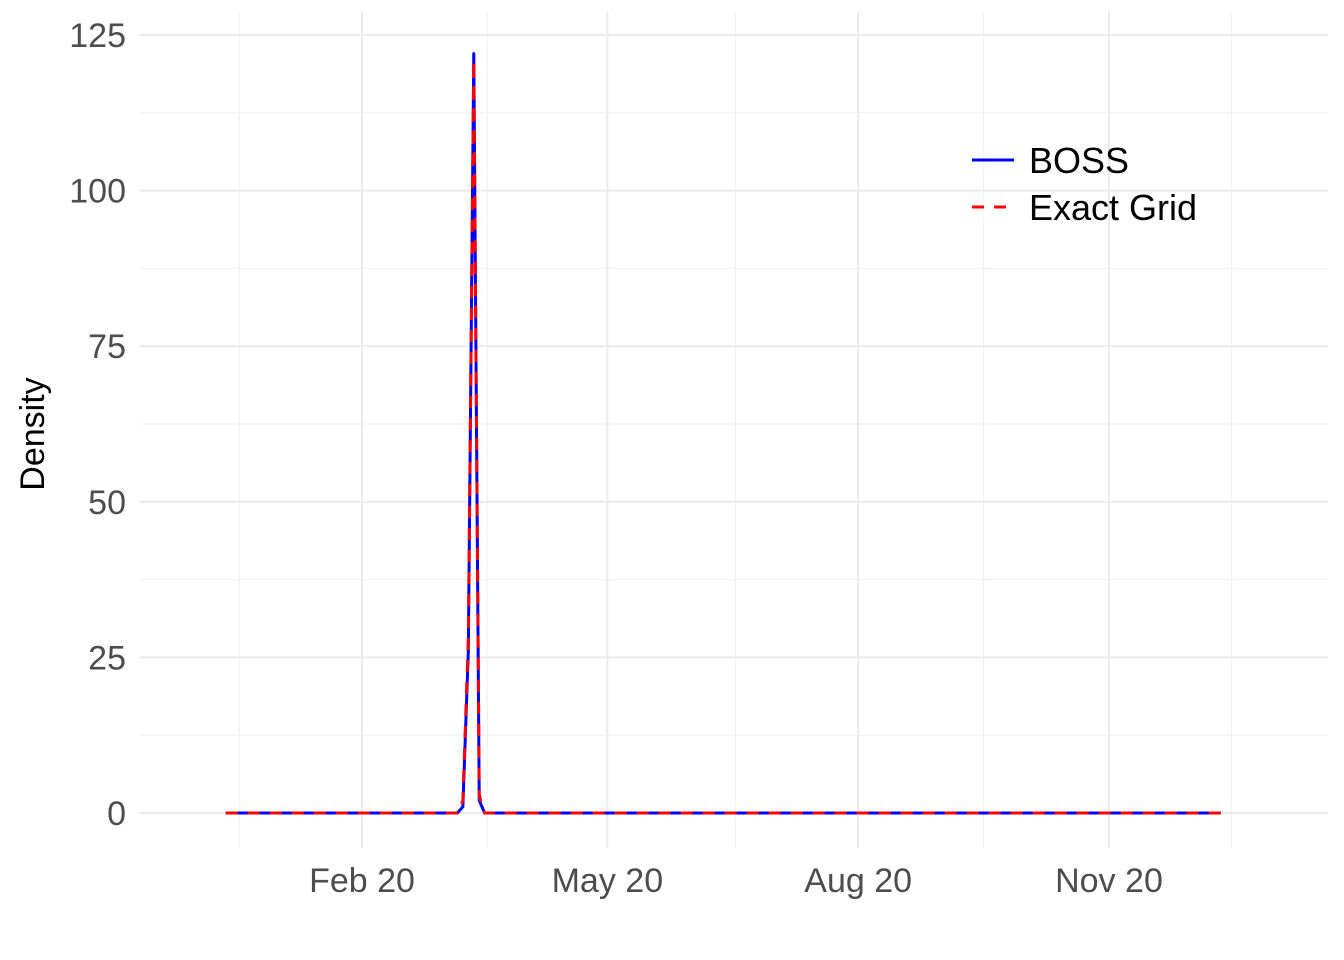  What do you see at coordinates (1079, 160) in the screenshot?
I see `legend-label: BOSS` at bounding box center [1079, 160].